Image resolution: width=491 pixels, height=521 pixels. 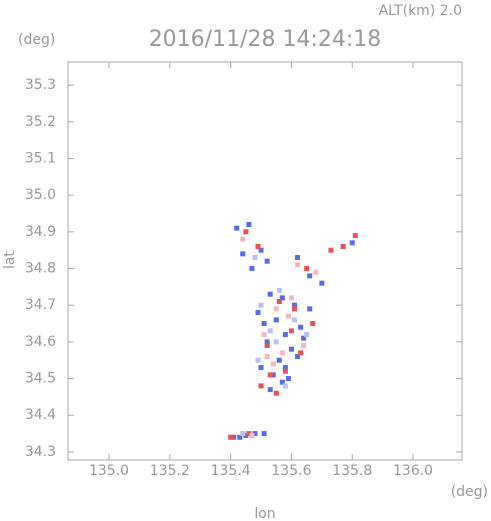 What do you see at coordinates (40, 452) in the screenshot?
I see `y-tick-label: 34.3` at bounding box center [40, 452].